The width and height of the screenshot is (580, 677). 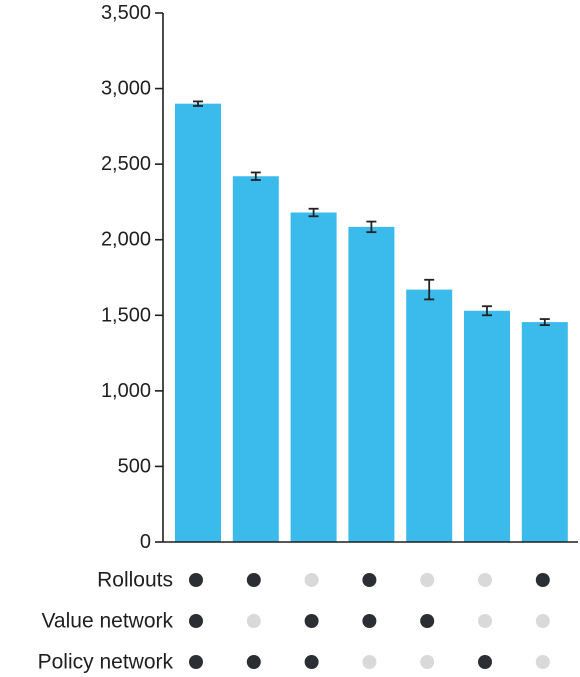 I want to click on indicator-row-label: Policy network, so click(x=106, y=662).